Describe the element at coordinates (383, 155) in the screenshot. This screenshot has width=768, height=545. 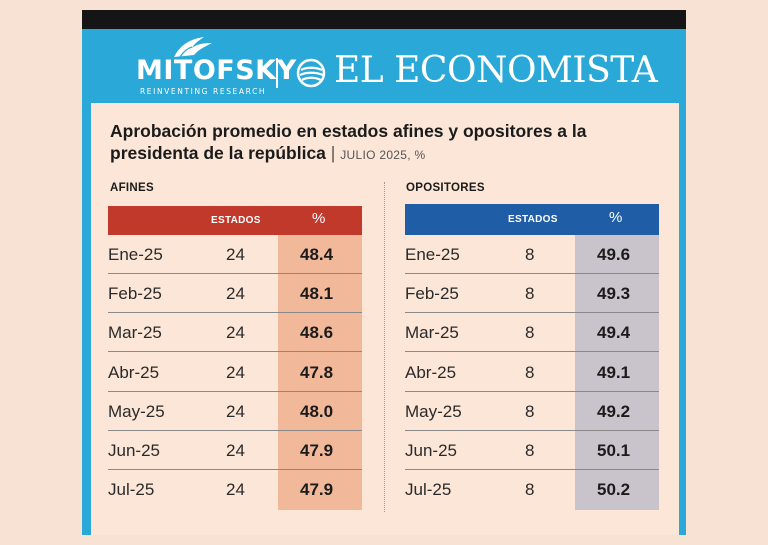
I see `title-subtitle: JULIO 2025, %` at that location.